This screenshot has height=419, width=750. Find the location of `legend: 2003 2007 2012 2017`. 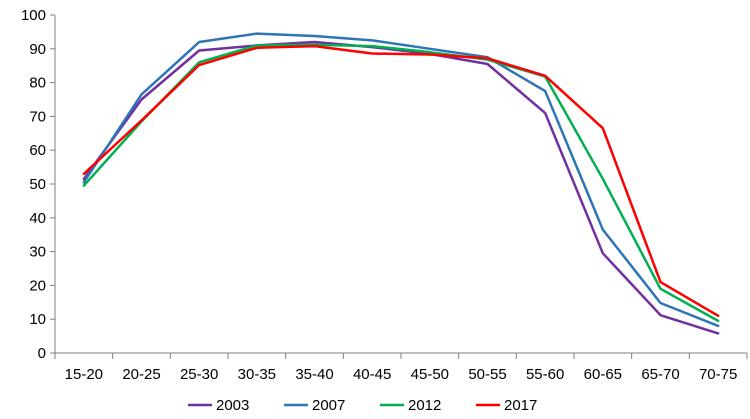

legend: 2003 2007 2012 2017 is located at coordinates (362, 405).